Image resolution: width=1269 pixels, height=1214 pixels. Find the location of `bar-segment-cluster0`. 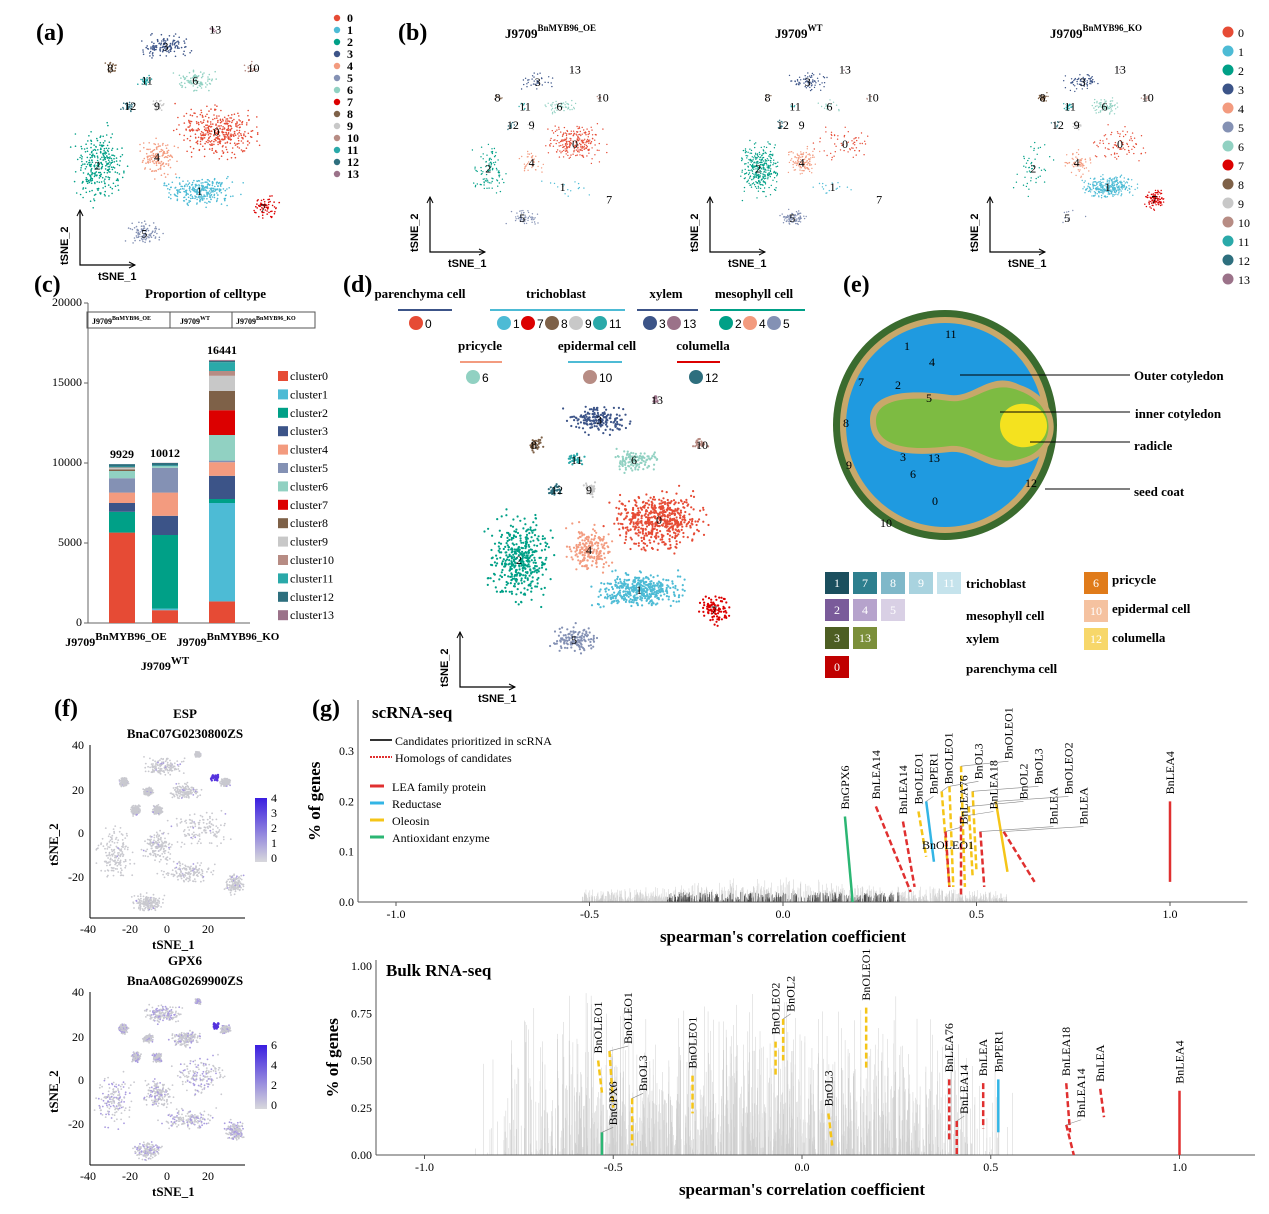

bar-segment-cluster0 is located at coordinates (165, 616).